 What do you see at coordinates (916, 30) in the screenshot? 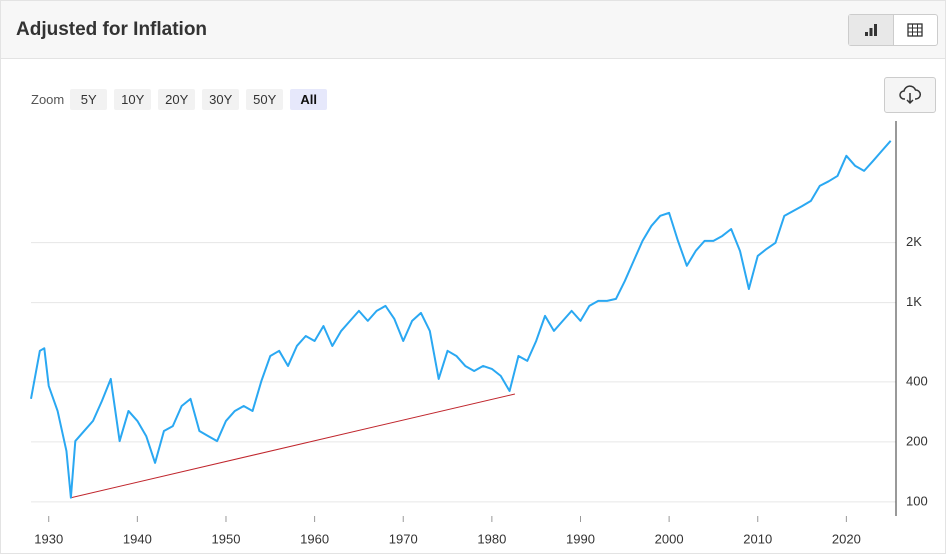
I see `table-view-button` at bounding box center [916, 30].